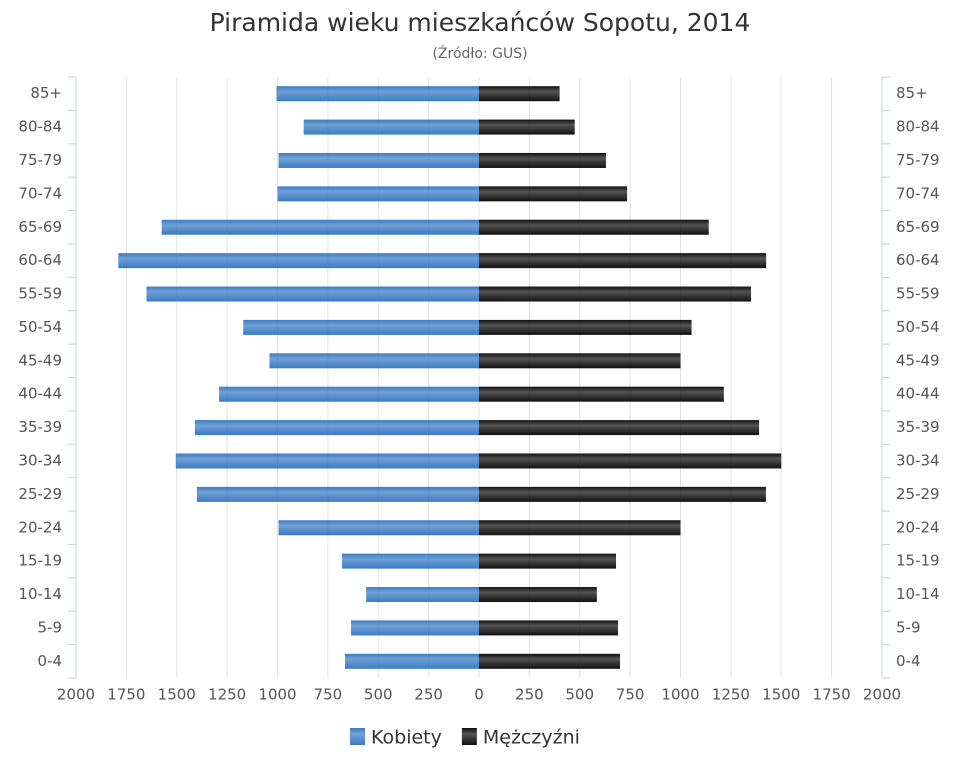  I want to click on x-tick-label: 0, so click(479, 695).